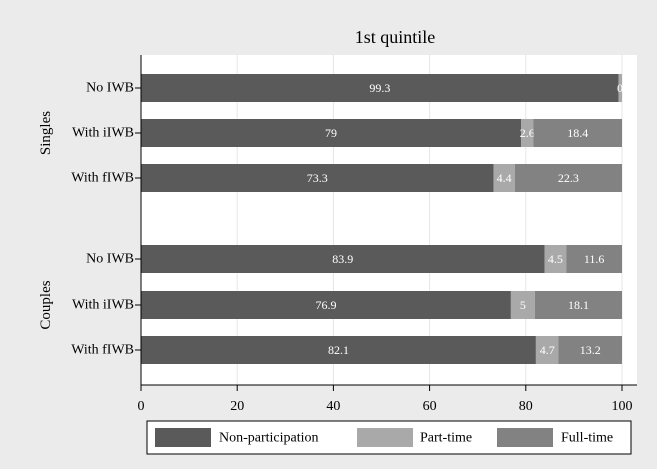 This screenshot has height=469, width=657. Describe the element at coordinates (269, 438) in the screenshot. I see `legend-label: Non-participation` at that location.